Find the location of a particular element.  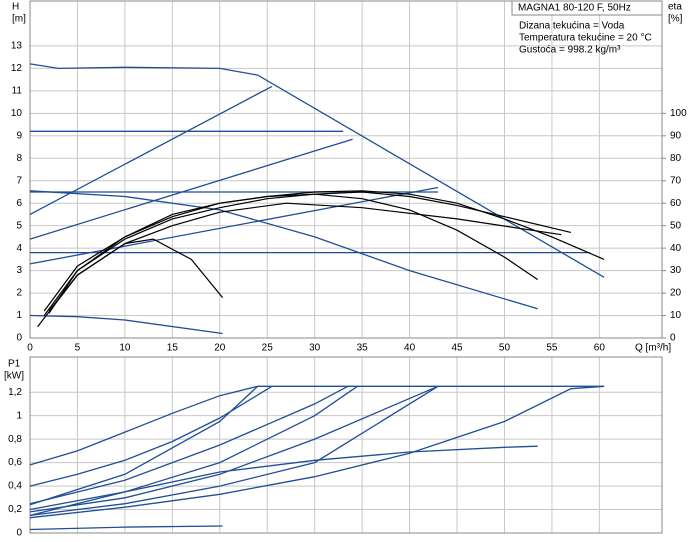

y-axis-label: P1 is located at coordinates (14, 364).